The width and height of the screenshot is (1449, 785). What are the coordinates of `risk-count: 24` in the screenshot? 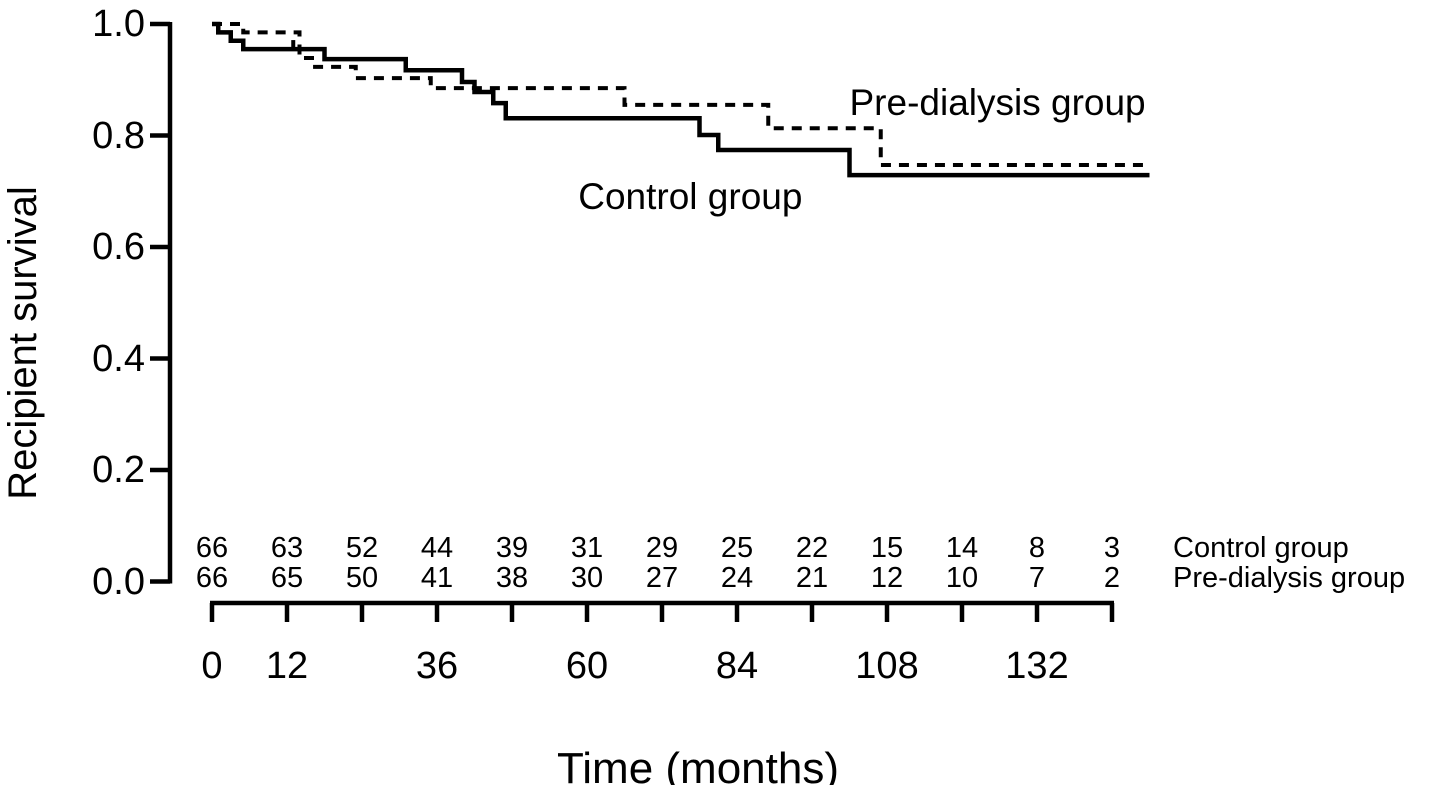 It's located at (737, 578).